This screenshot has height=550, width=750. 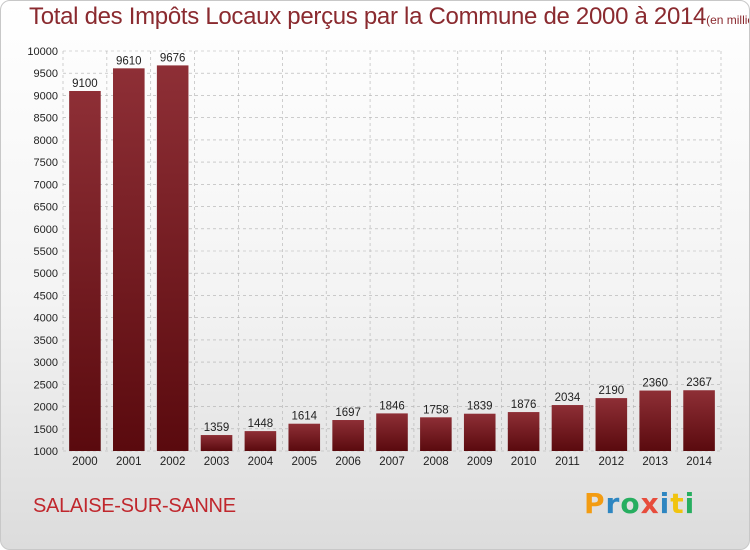 I want to click on bar-2010, so click(x=523, y=431).